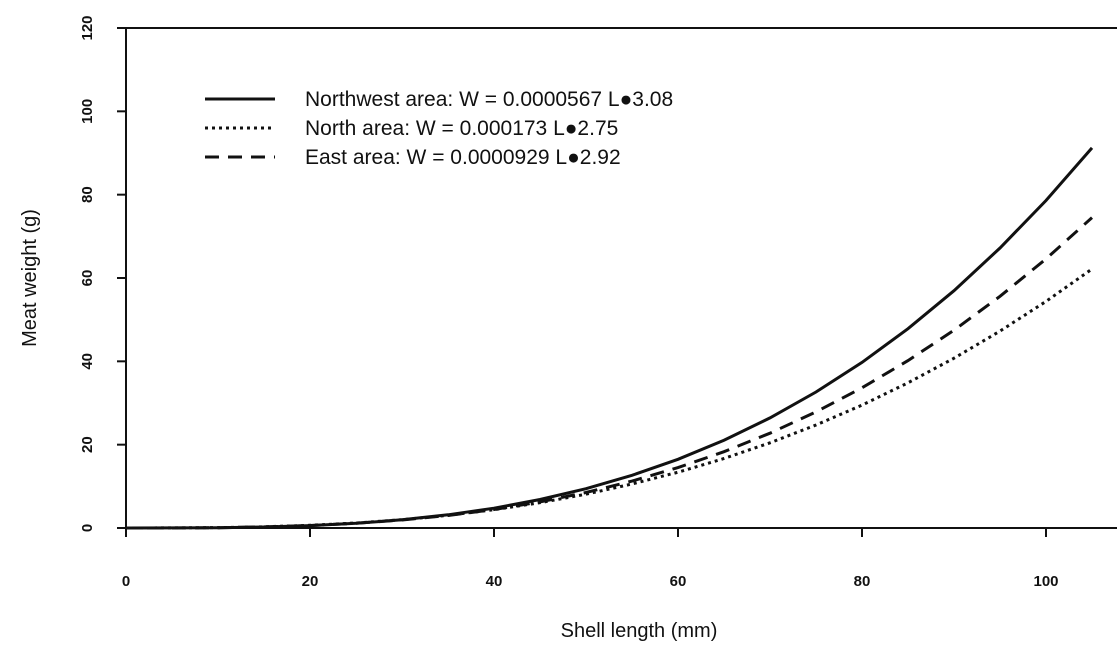 Image resolution: width=1117 pixels, height=647 pixels. I want to click on x-axis-label: Shell length (mm), so click(639, 631).